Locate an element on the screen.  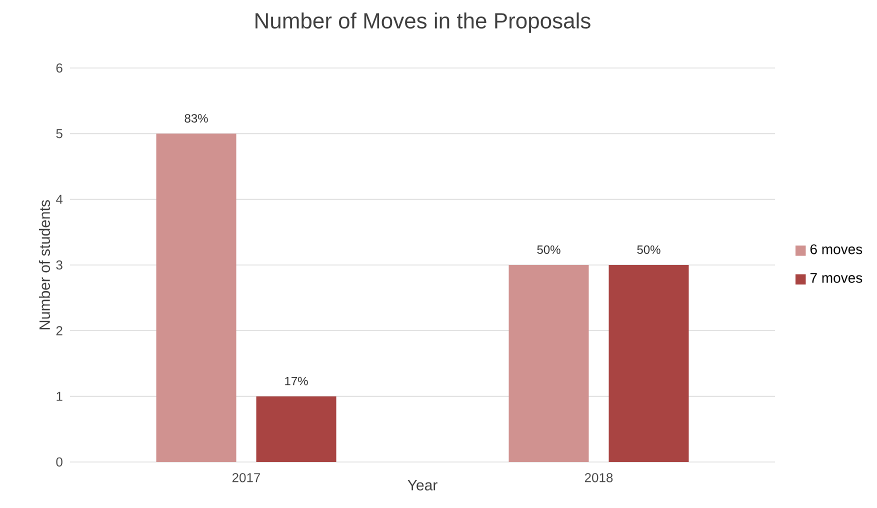
x-tick-label: 2017 is located at coordinates (246, 477).